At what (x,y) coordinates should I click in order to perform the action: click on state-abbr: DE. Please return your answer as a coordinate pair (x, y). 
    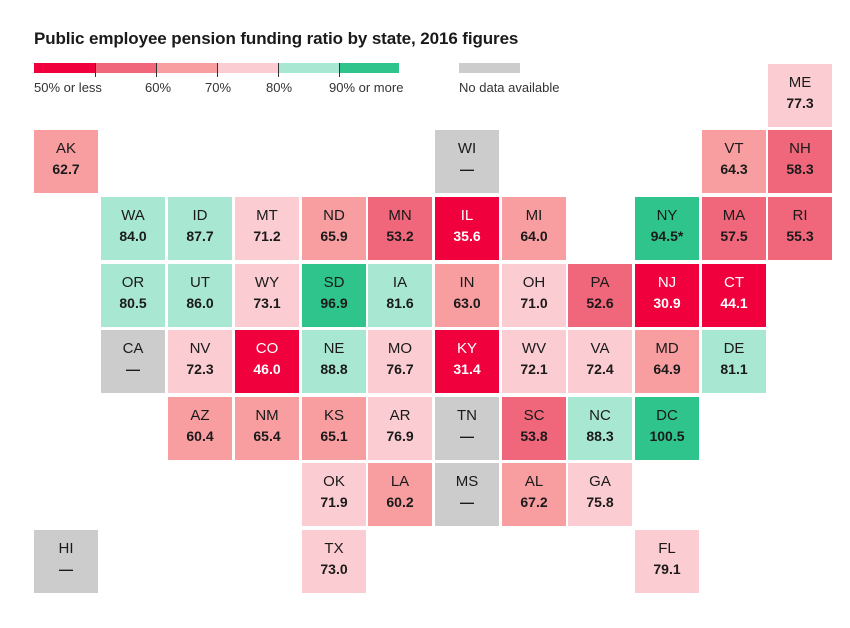
    Looking at the image, I should click on (734, 348).